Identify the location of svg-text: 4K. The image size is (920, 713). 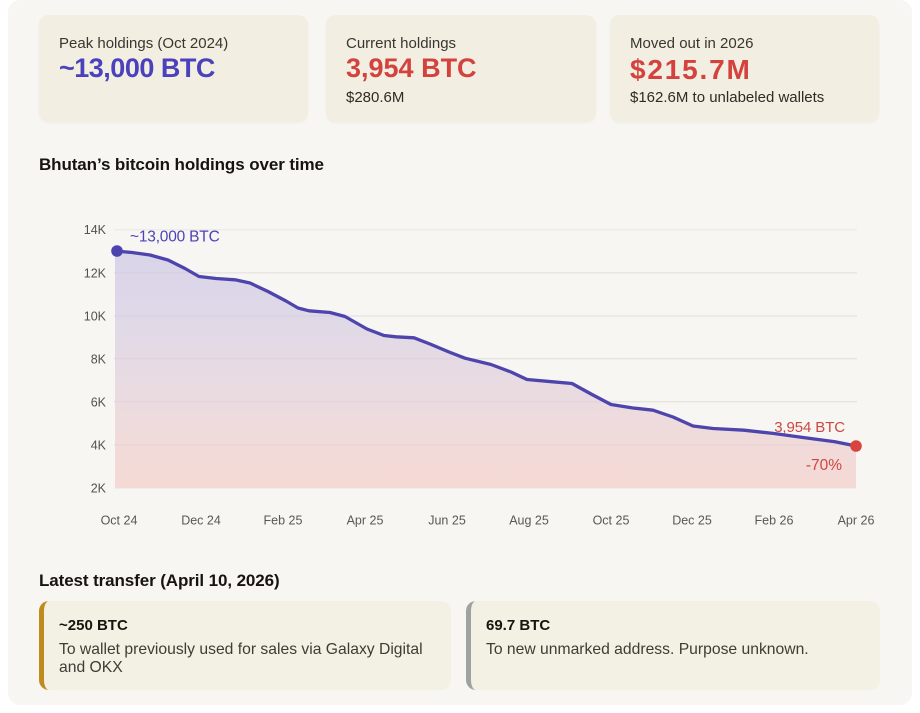
(99, 445).